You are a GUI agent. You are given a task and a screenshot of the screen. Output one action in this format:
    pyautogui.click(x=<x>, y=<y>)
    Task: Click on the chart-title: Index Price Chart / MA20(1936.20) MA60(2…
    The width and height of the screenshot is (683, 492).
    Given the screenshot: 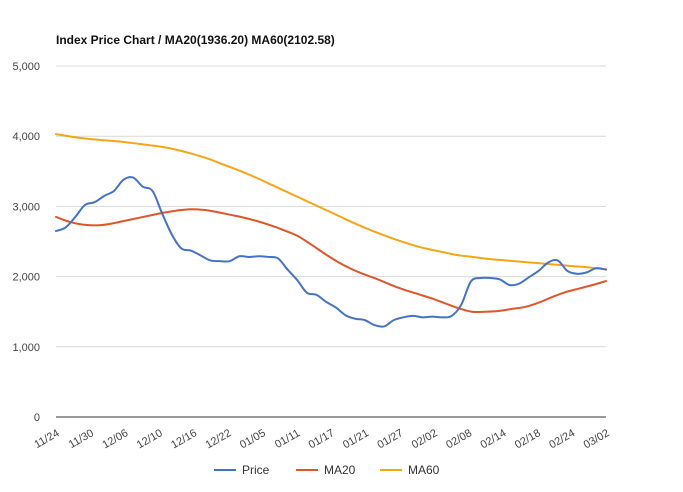 What is the action you would take?
    pyautogui.click(x=195, y=40)
    